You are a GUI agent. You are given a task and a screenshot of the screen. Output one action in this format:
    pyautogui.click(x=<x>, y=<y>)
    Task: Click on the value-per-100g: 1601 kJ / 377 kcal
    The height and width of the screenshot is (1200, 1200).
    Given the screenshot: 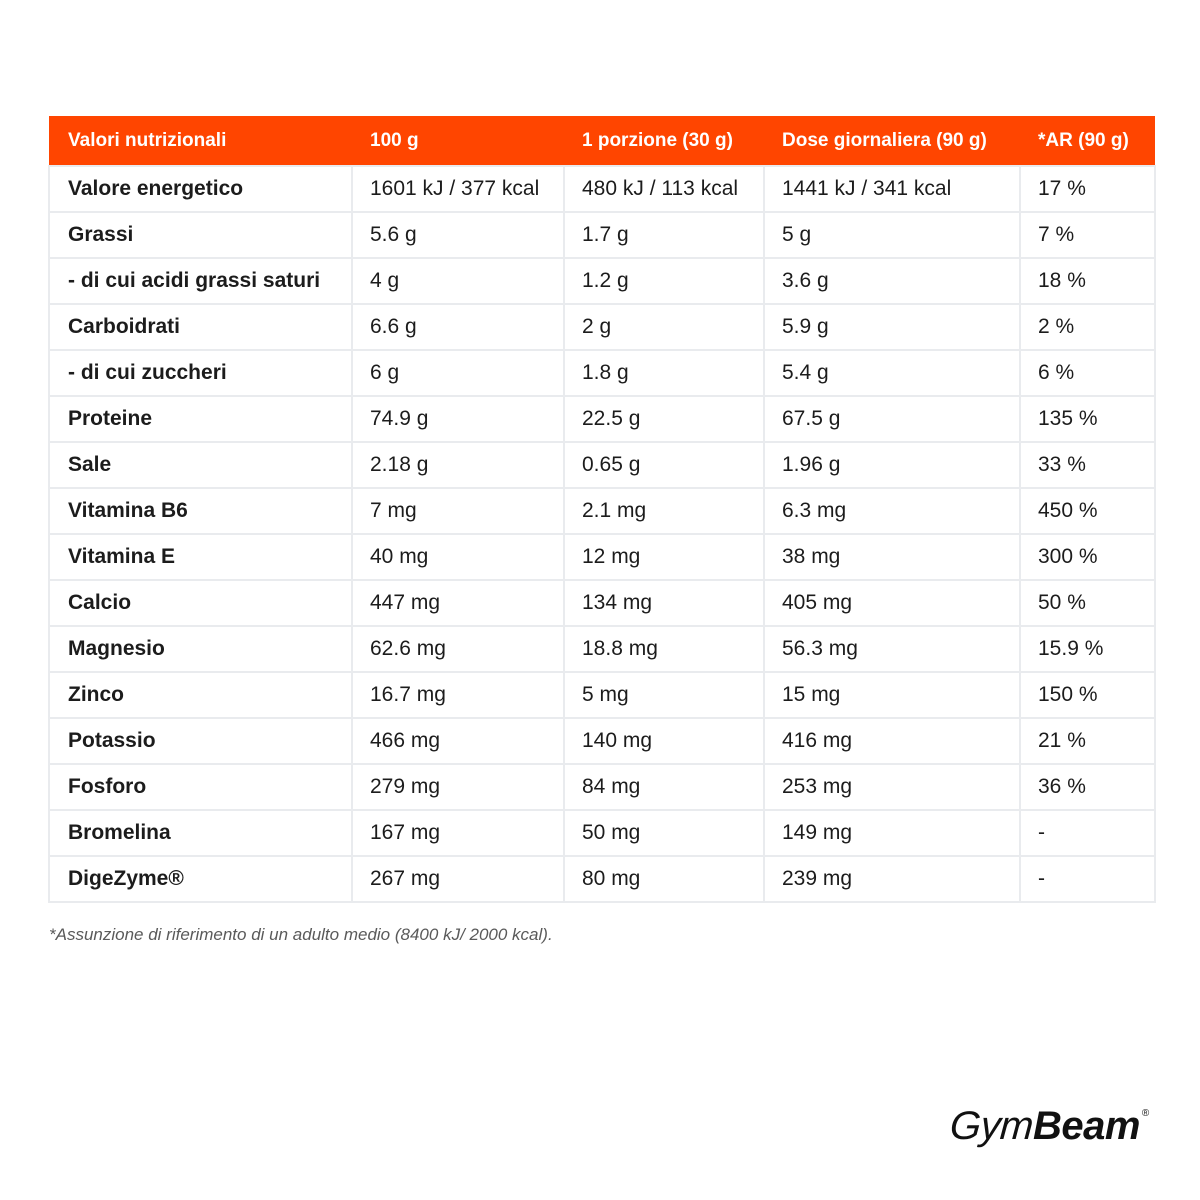 What is the action you would take?
    pyautogui.click(x=458, y=189)
    